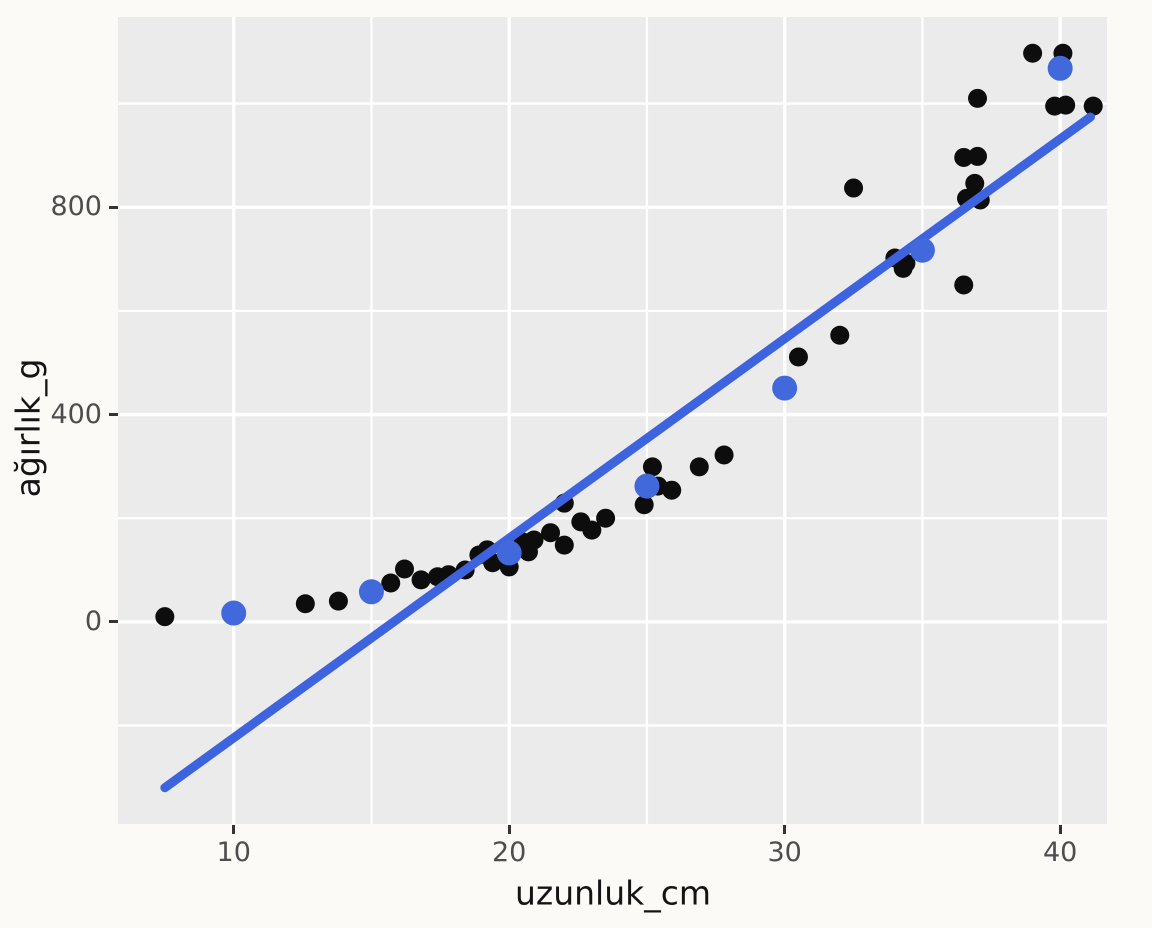  What do you see at coordinates (76, 414) in the screenshot?
I see `y-tick-label: 400` at bounding box center [76, 414].